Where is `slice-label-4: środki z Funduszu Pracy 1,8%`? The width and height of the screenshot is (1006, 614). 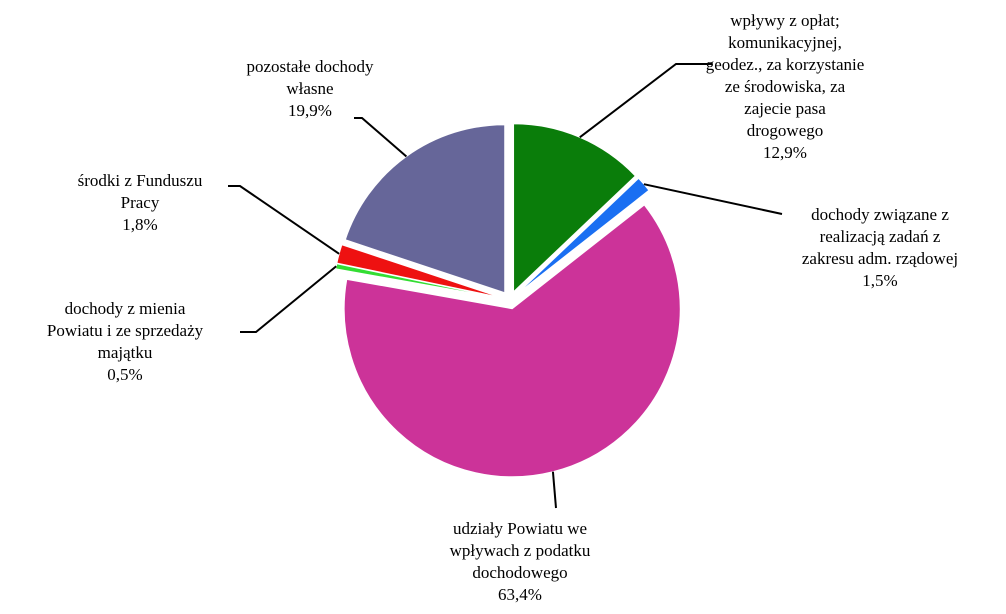 slice-label-4: środki z Funduszu Pracy 1,8% is located at coordinates (140, 203).